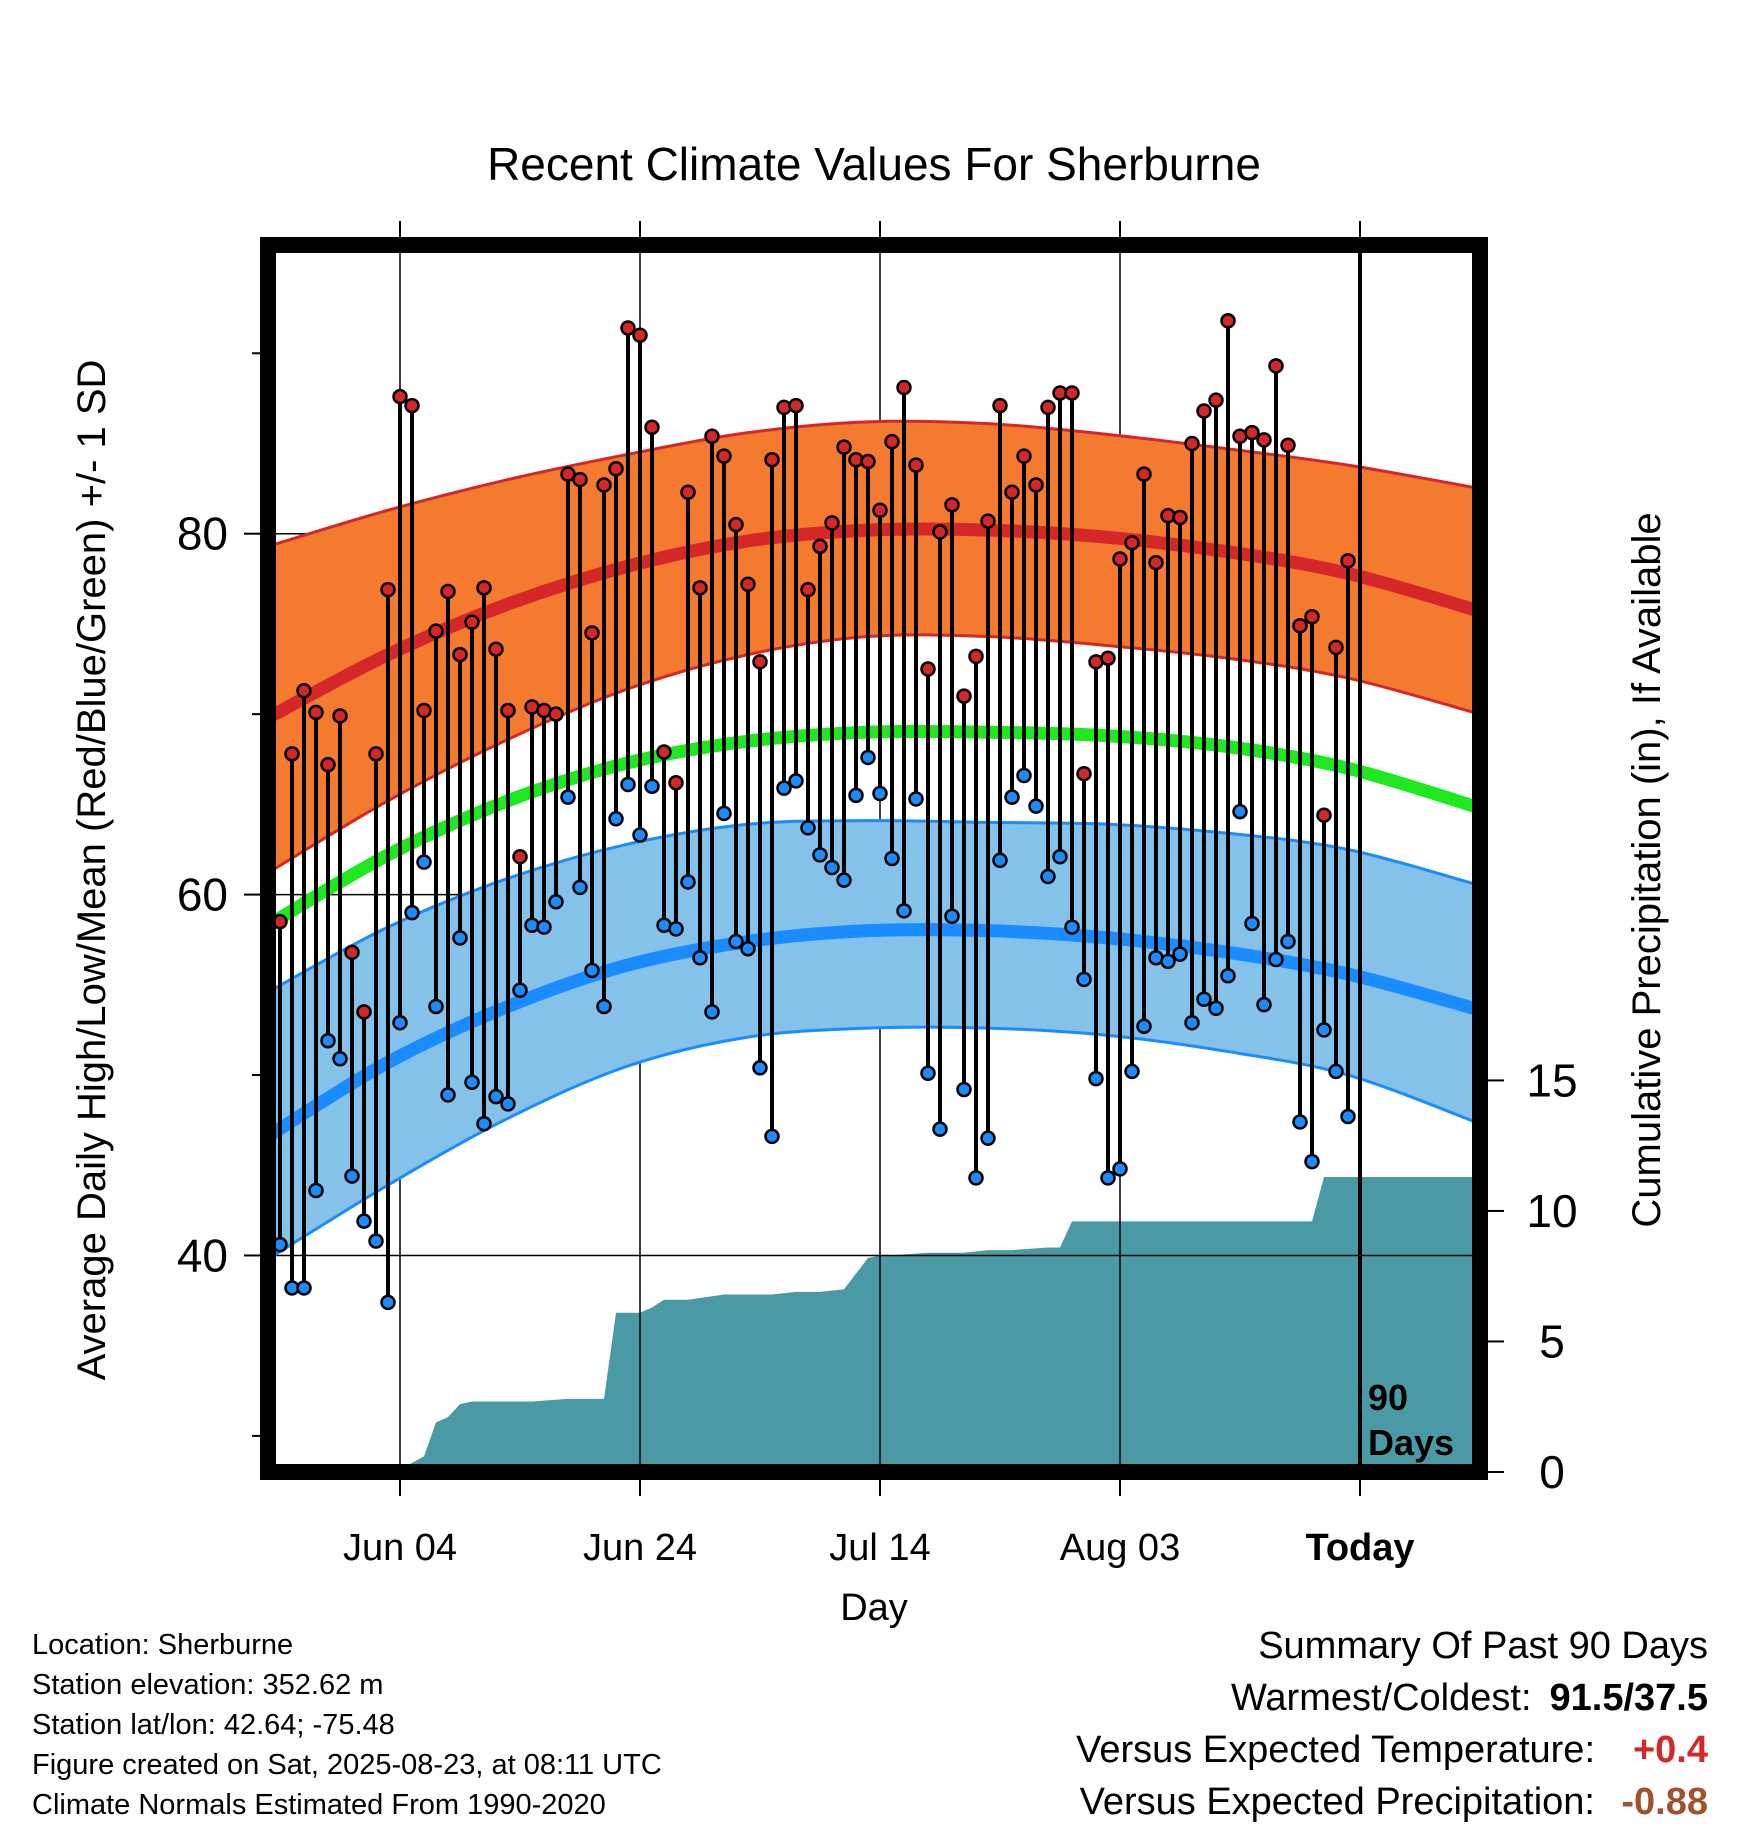 Image resolution: width=1748 pixels, height=1828 pixels. I want to click on y-tick-label-left-1: 60, so click(202, 895).